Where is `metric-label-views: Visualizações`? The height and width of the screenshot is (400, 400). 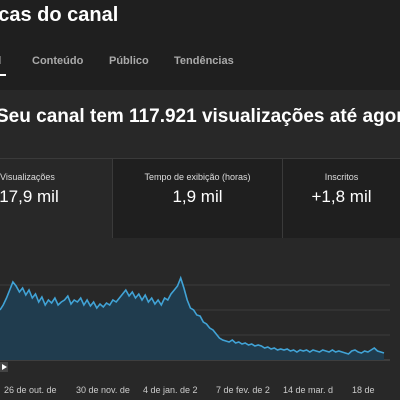
metric-label-views: Visualizações is located at coordinates (27, 177).